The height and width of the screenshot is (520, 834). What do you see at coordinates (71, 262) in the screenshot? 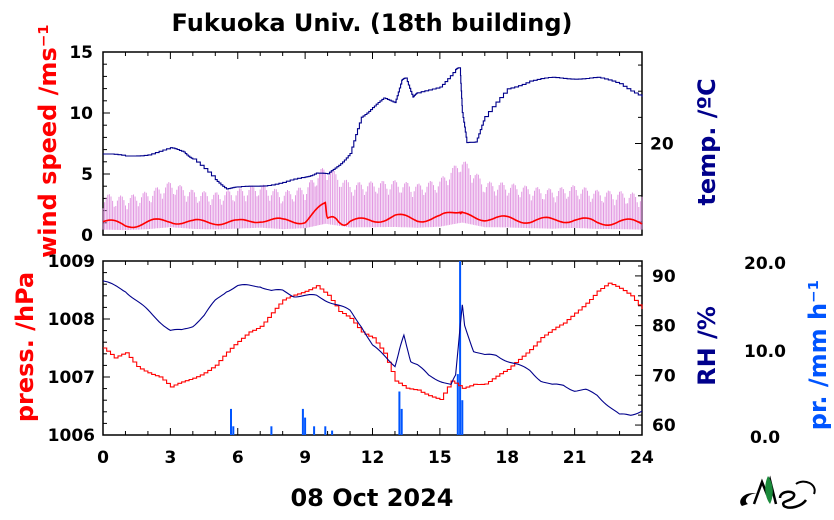
I see `pressure-tick-label: 1009` at bounding box center [71, 262].